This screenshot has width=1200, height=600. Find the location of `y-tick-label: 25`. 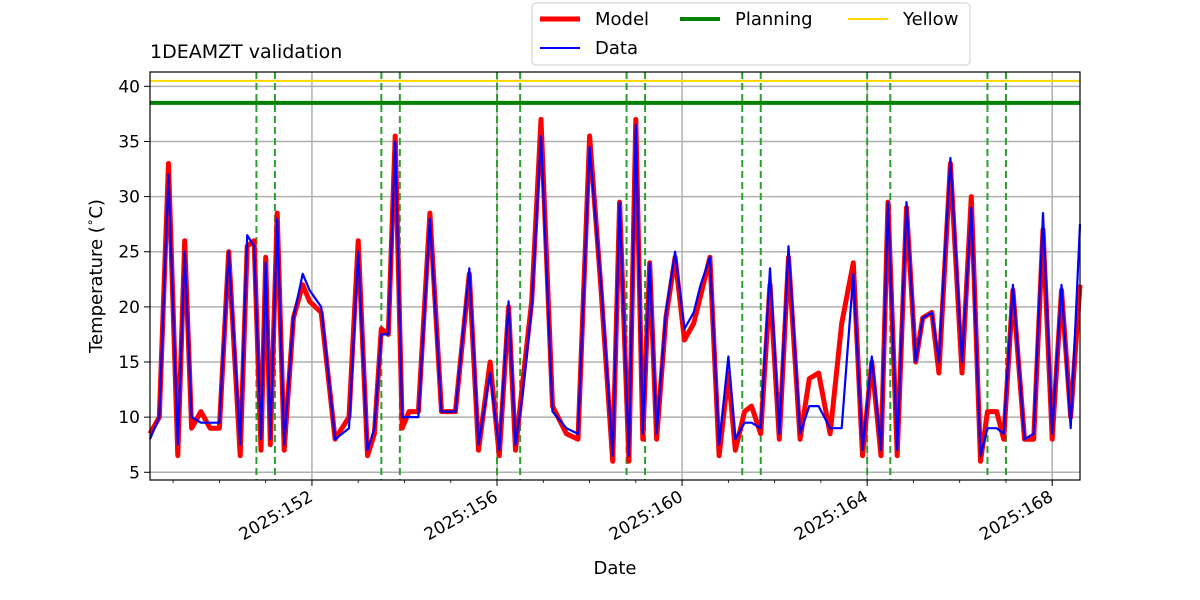

y-tick-label: 25 is located at coordinates (129, 253).